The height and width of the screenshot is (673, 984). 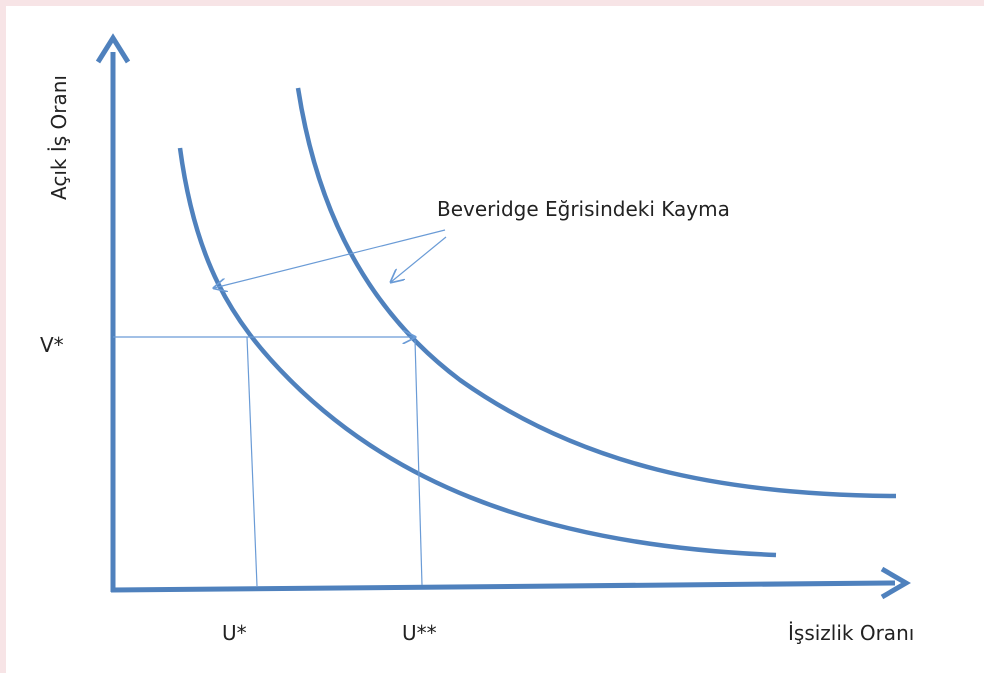 What do you see at coordinates (583, 209) in the screenshot?
I see `annotation: Beveridge Eğrisindeki Kayma` at bounding box center [583, 209].